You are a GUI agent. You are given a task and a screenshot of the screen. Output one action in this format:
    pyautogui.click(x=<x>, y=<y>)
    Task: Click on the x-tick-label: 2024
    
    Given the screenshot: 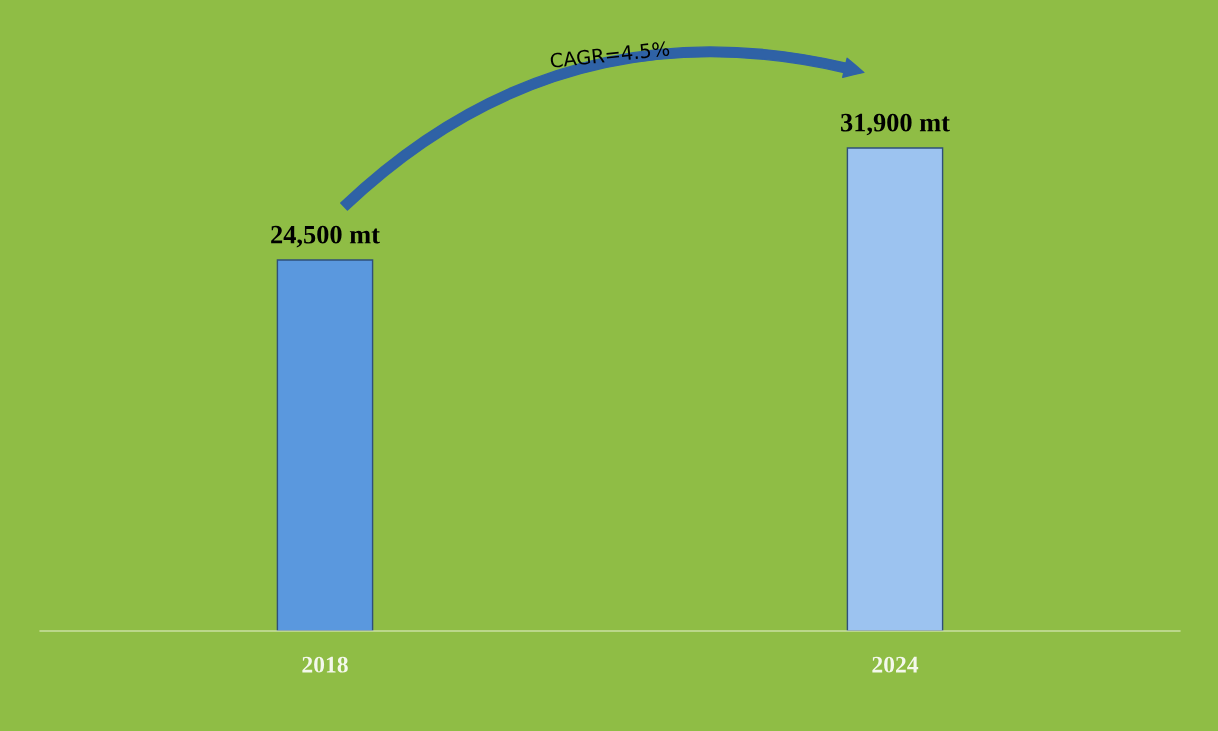 What is the action you would take?
    pyautogui.click(x=895, y=664)
    